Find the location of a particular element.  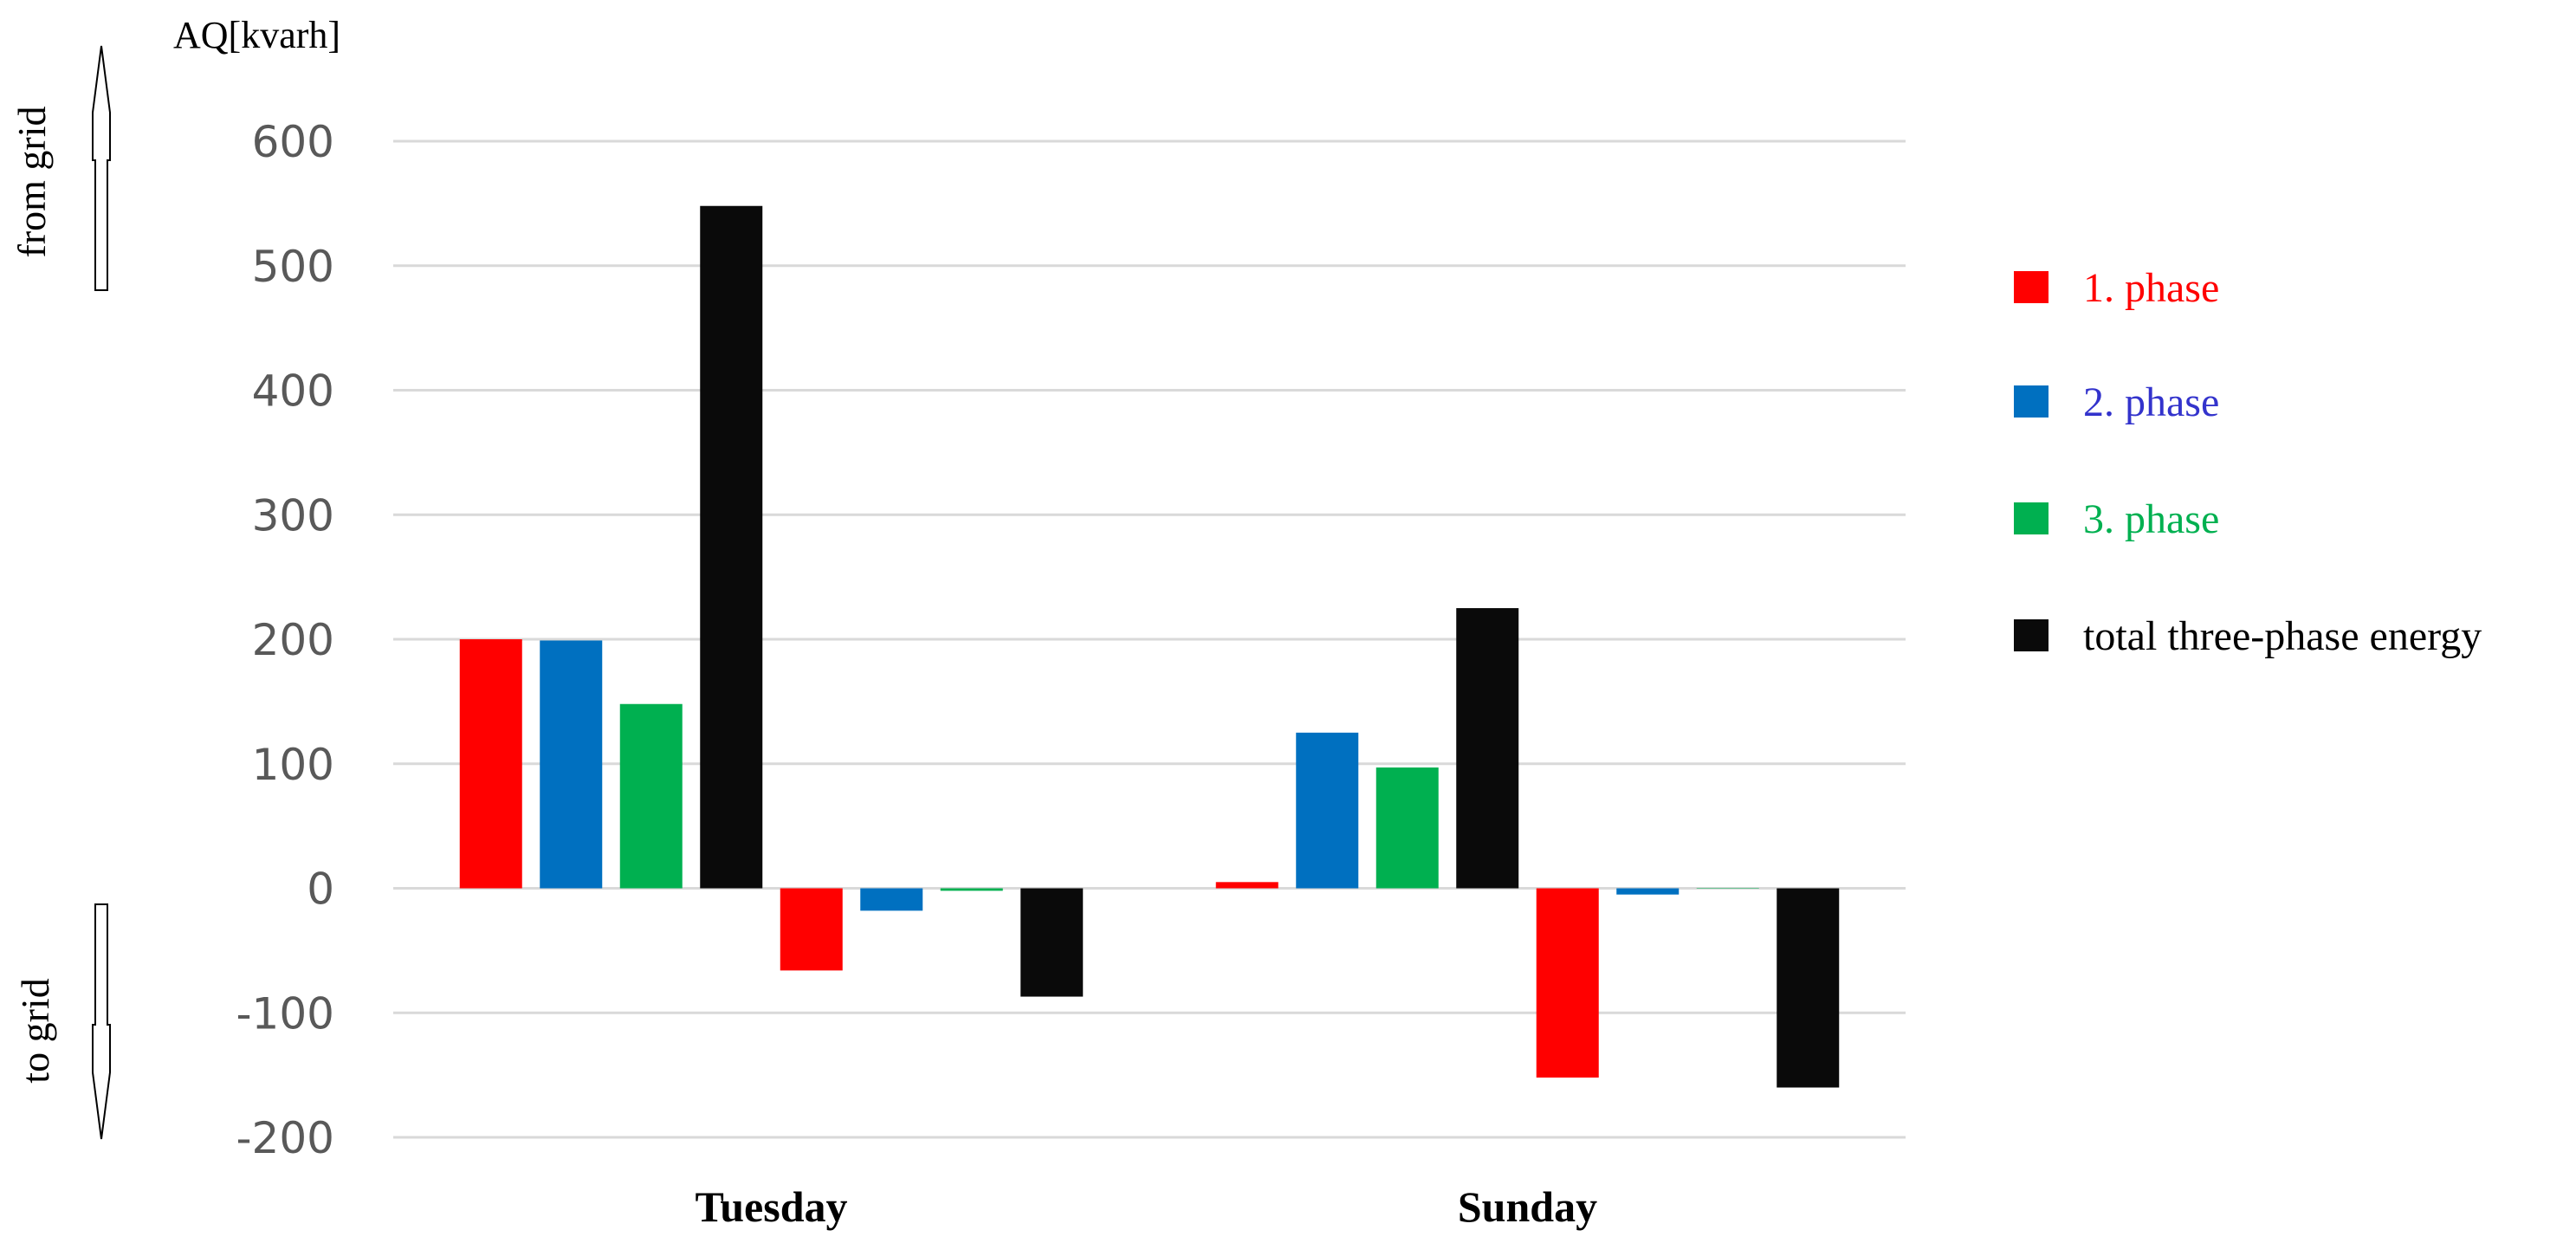

x-category-label: Tuesday is located at coordinates (771, 1206).